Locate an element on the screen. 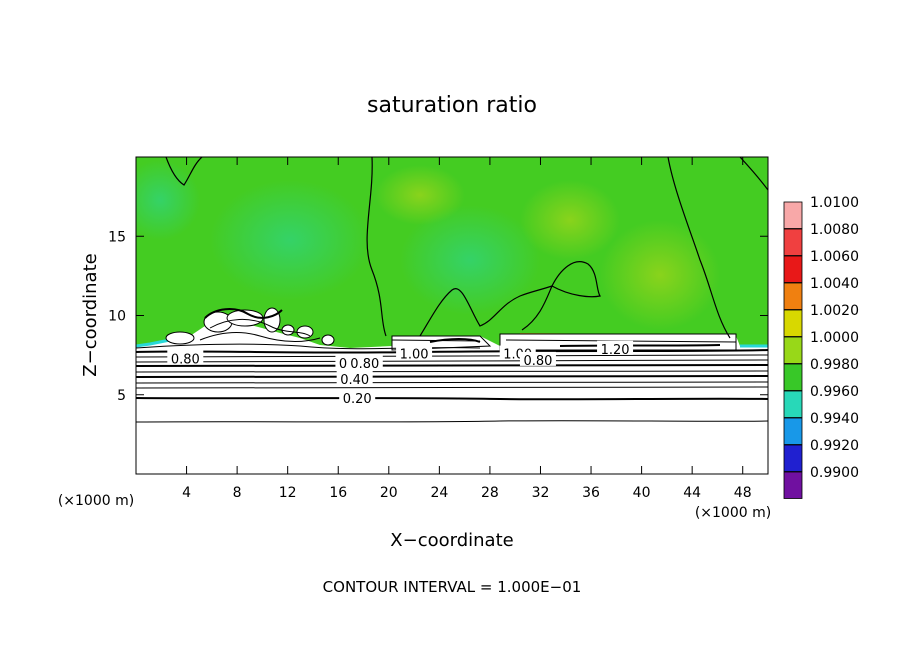  contour-interval-note: CONTOUR INTERVAL = 1.000E−01 is located at coordinates (452, 587).